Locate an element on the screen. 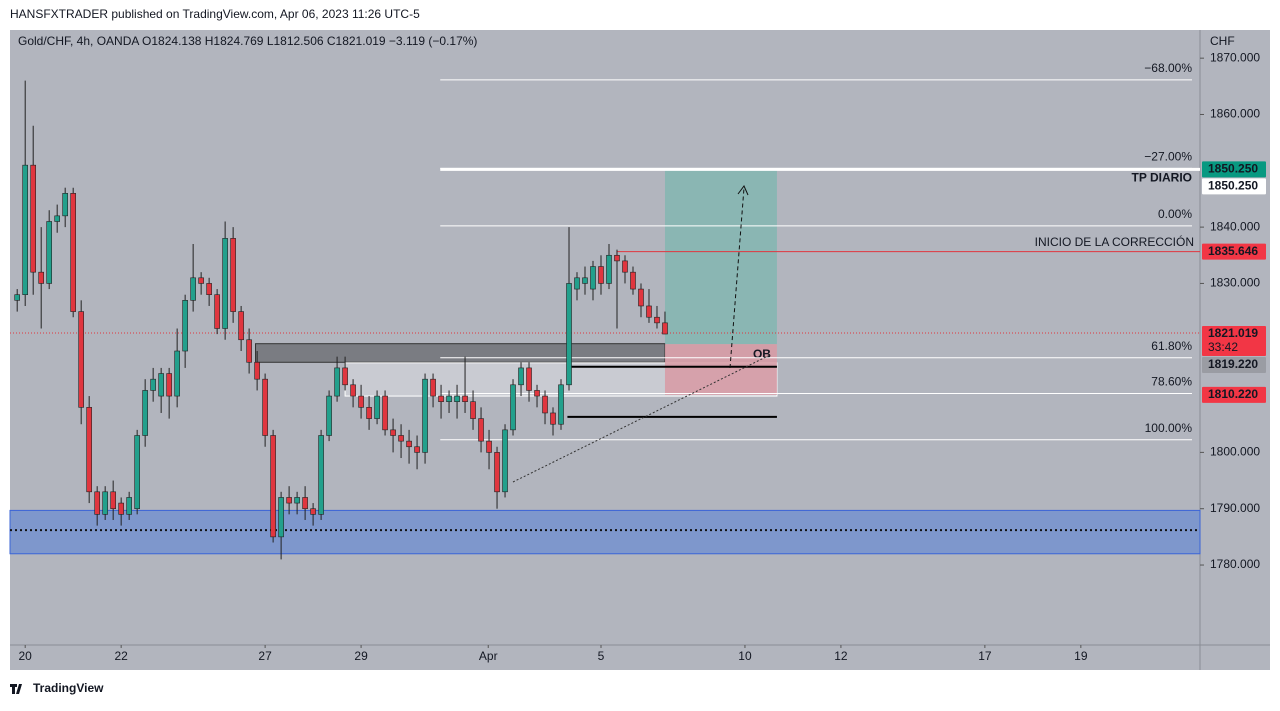 Image resolution: width=1280 pixels, height=711 pixels. arrow-head is located at coordinates (743, 190).